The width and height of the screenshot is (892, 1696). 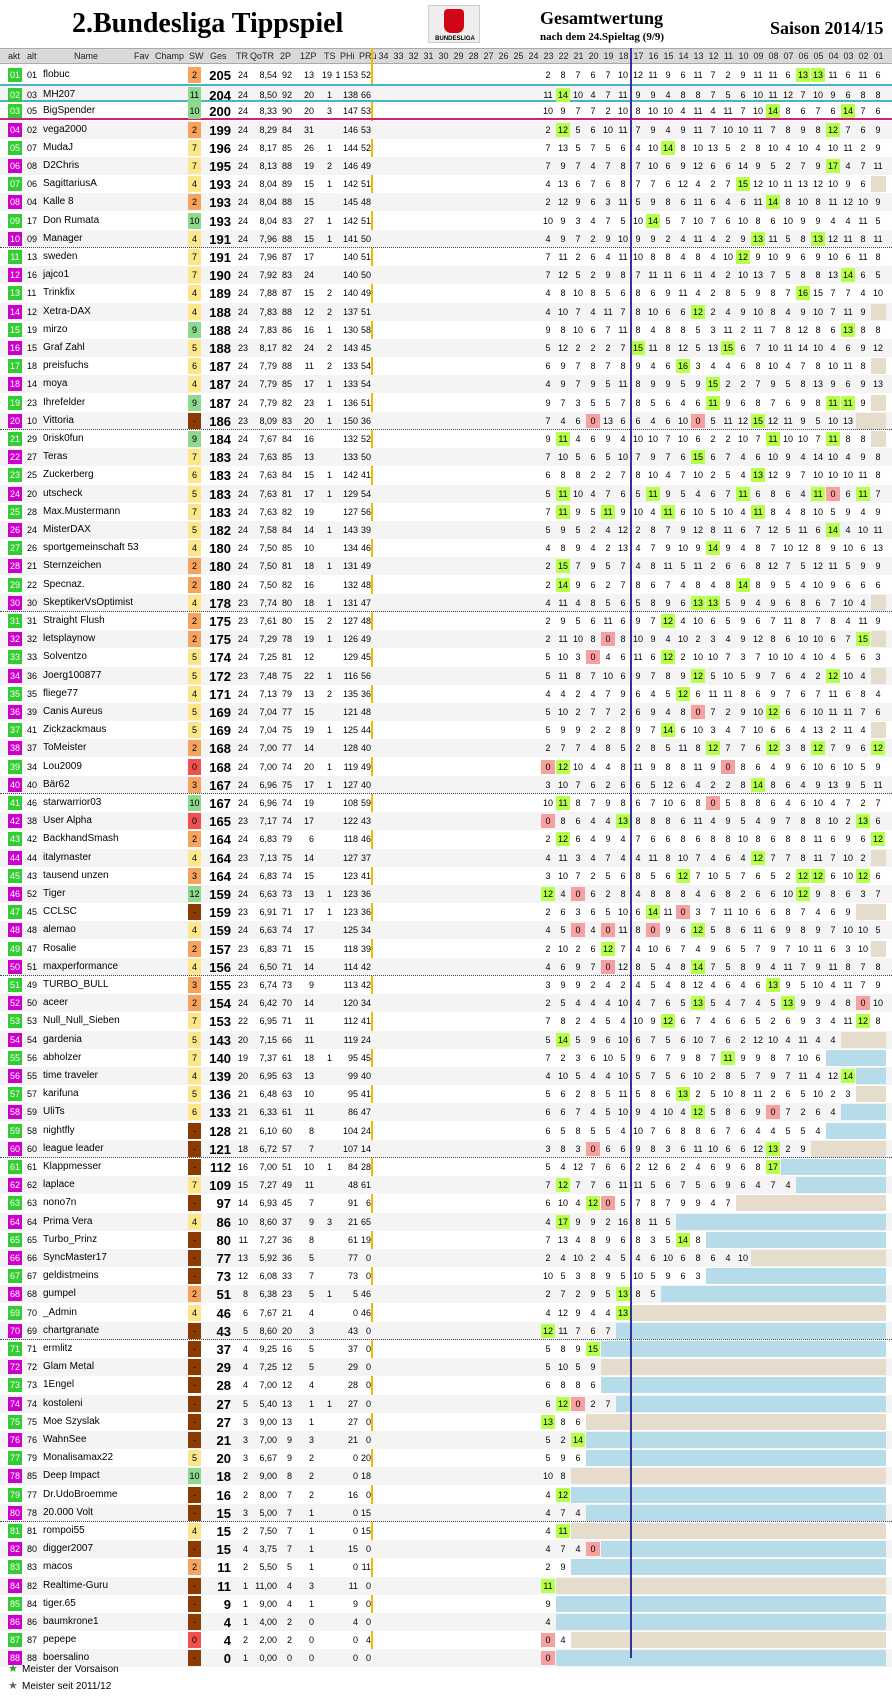 What do you see at coordinates (446, 1549) in the screenshot?
I see `table-row: 82 80 digger2007-15 4 3,75 7 1 15 0 4 7 4 0` at bounding box center [446, 1549].